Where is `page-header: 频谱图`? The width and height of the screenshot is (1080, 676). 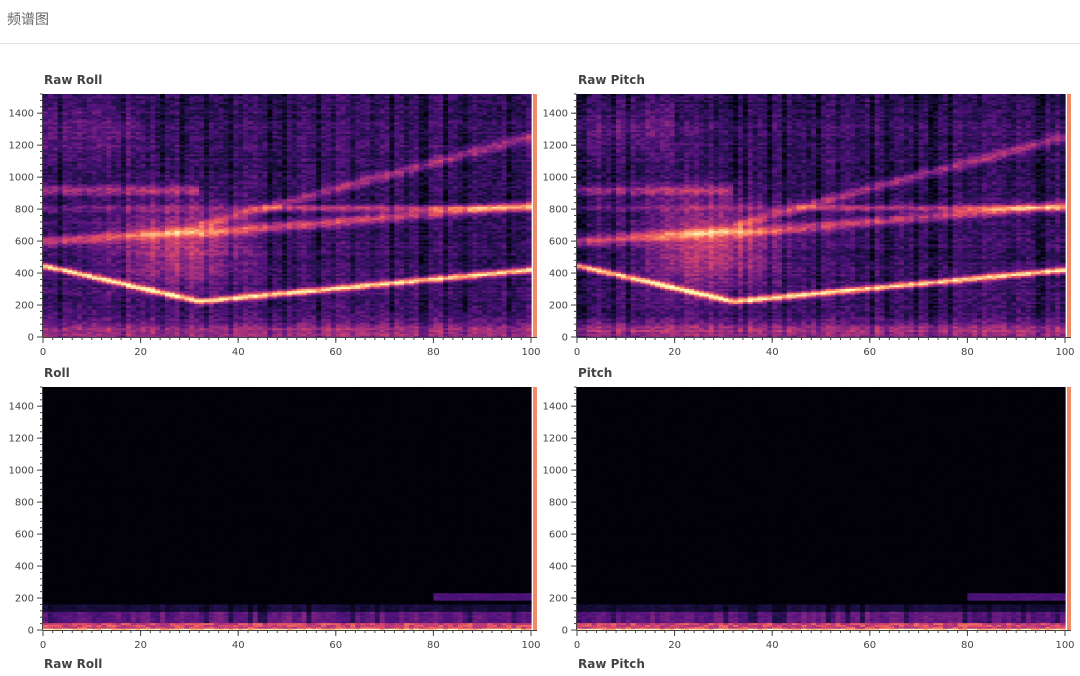 page-header: 频谱图 is located at coordinates (540, 22).